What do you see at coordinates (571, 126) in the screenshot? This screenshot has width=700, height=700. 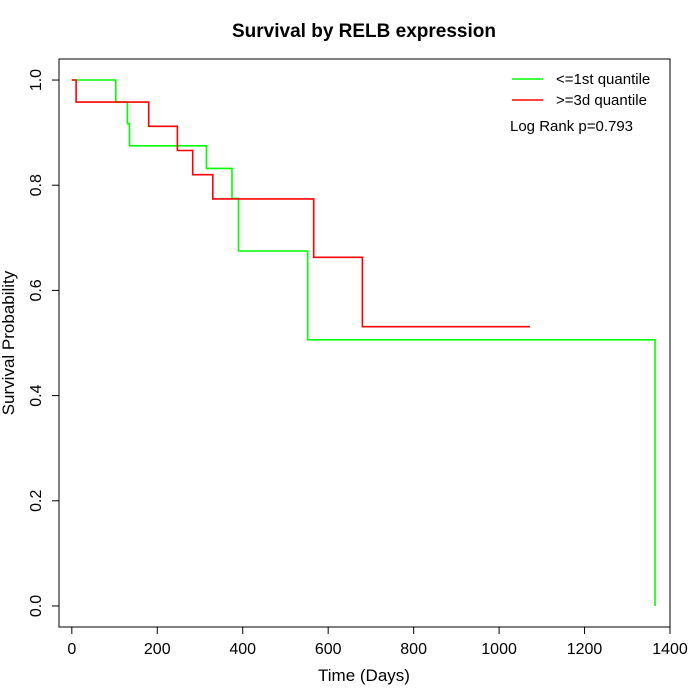 I see `log-rank-annotation: Log Rank p=0.793` at bounding box center [571, 126].